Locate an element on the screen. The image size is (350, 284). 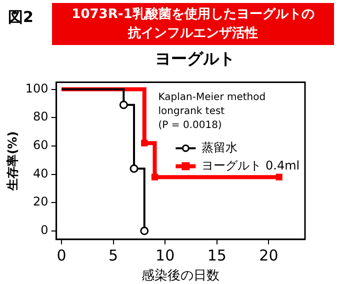
legend-label: ヨーグルト 0.4ml is located at coordinates (251, 165).